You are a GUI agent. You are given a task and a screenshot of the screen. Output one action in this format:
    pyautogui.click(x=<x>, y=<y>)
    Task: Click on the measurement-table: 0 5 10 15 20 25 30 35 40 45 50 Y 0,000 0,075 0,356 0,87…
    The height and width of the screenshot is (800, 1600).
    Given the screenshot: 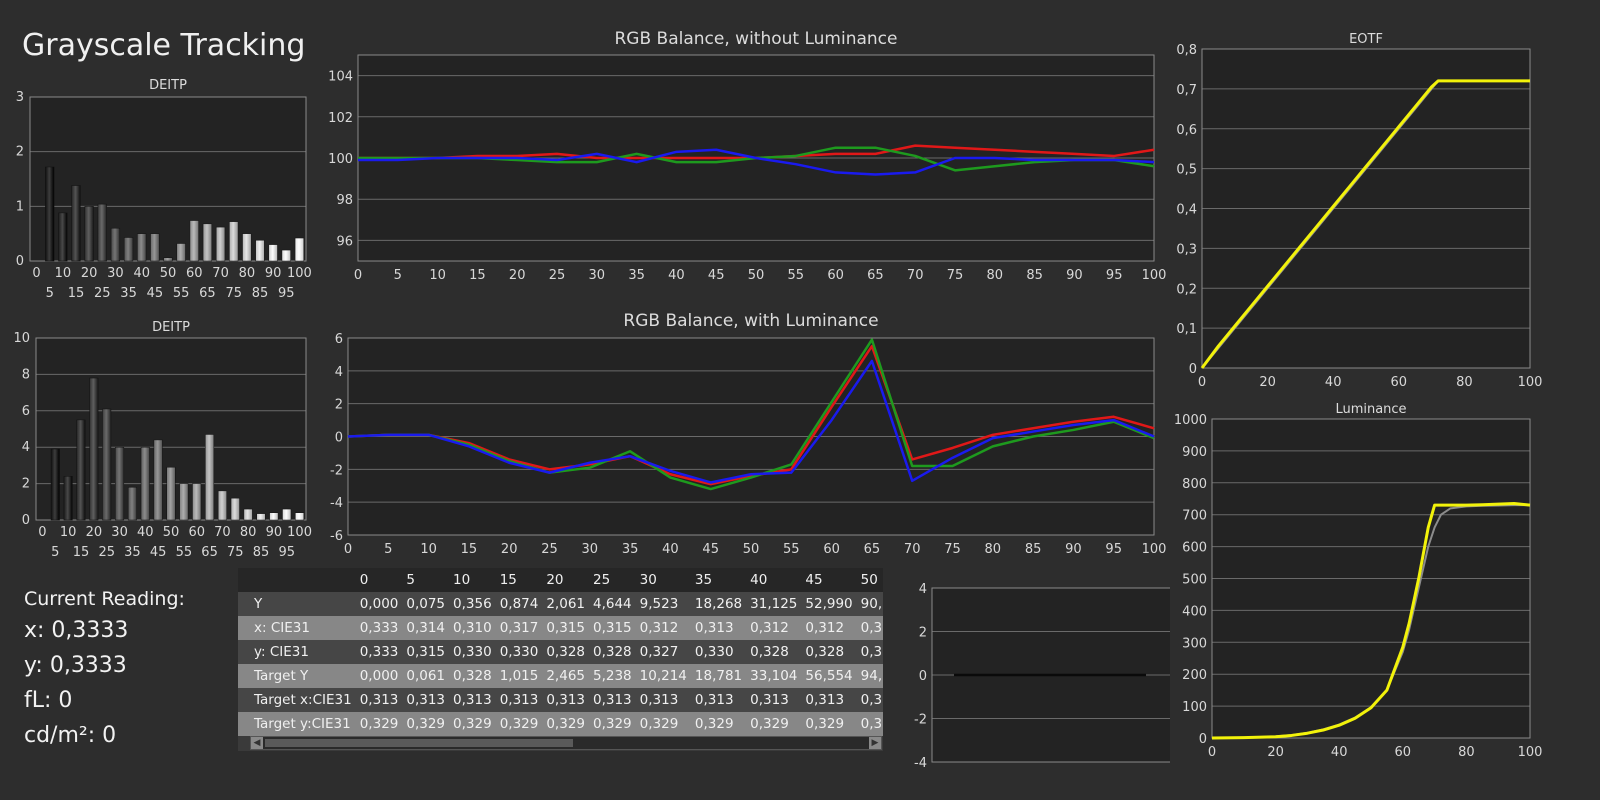 What is the action you would take?
    pyautogui.click(x=560, y=659)
    